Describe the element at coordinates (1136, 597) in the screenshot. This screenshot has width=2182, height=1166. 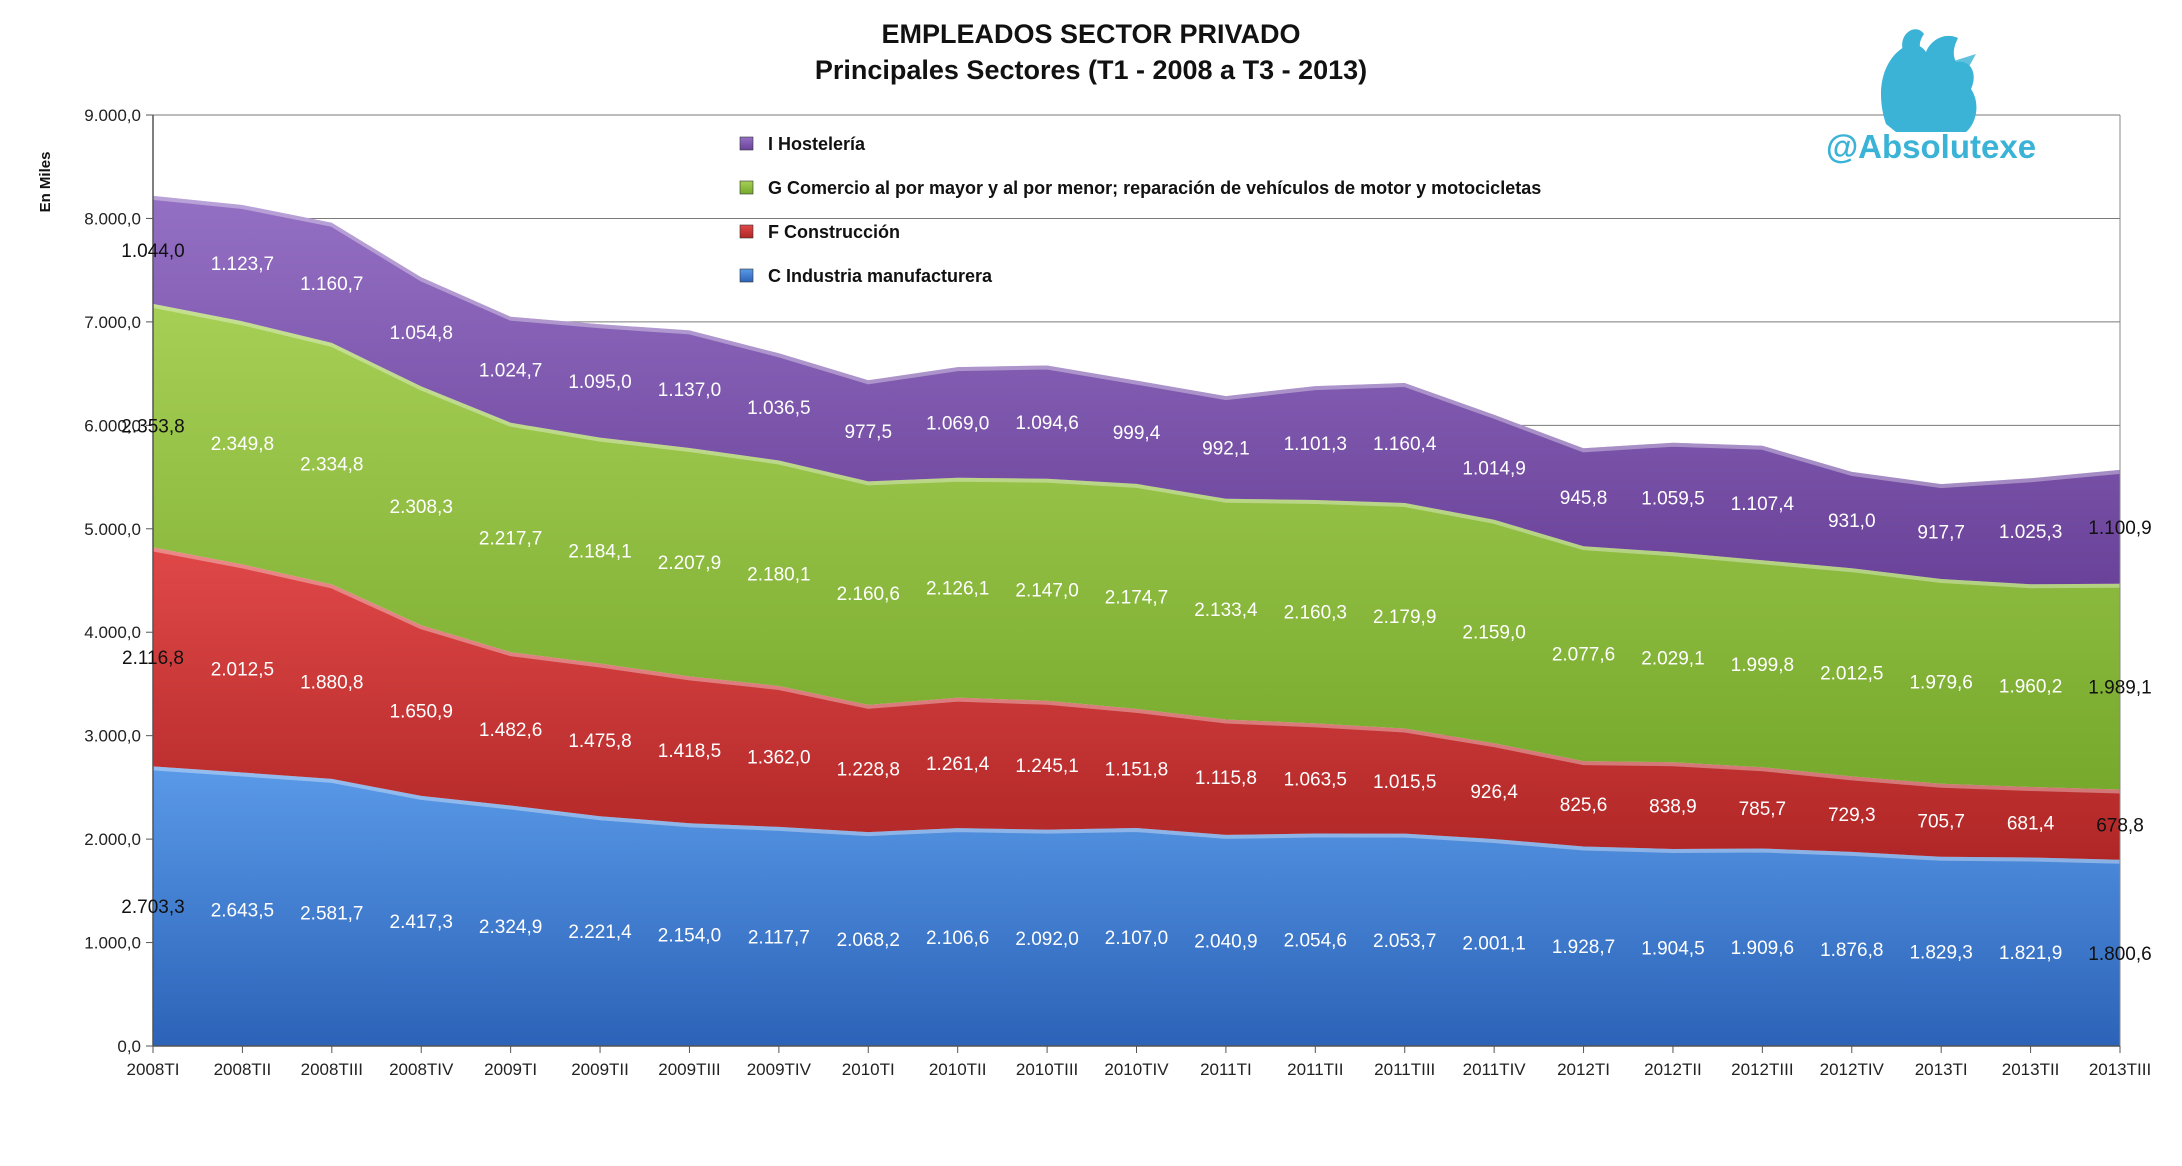
I see `data-label: 2.174,7` at that location.